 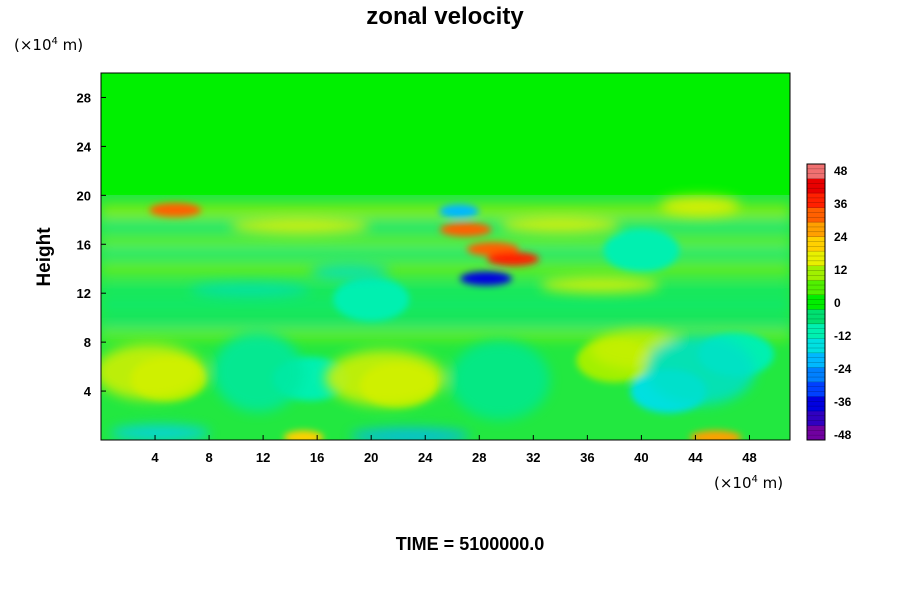 I want to click on colorbar-tick-label: -12, so click(x=843, y=336).